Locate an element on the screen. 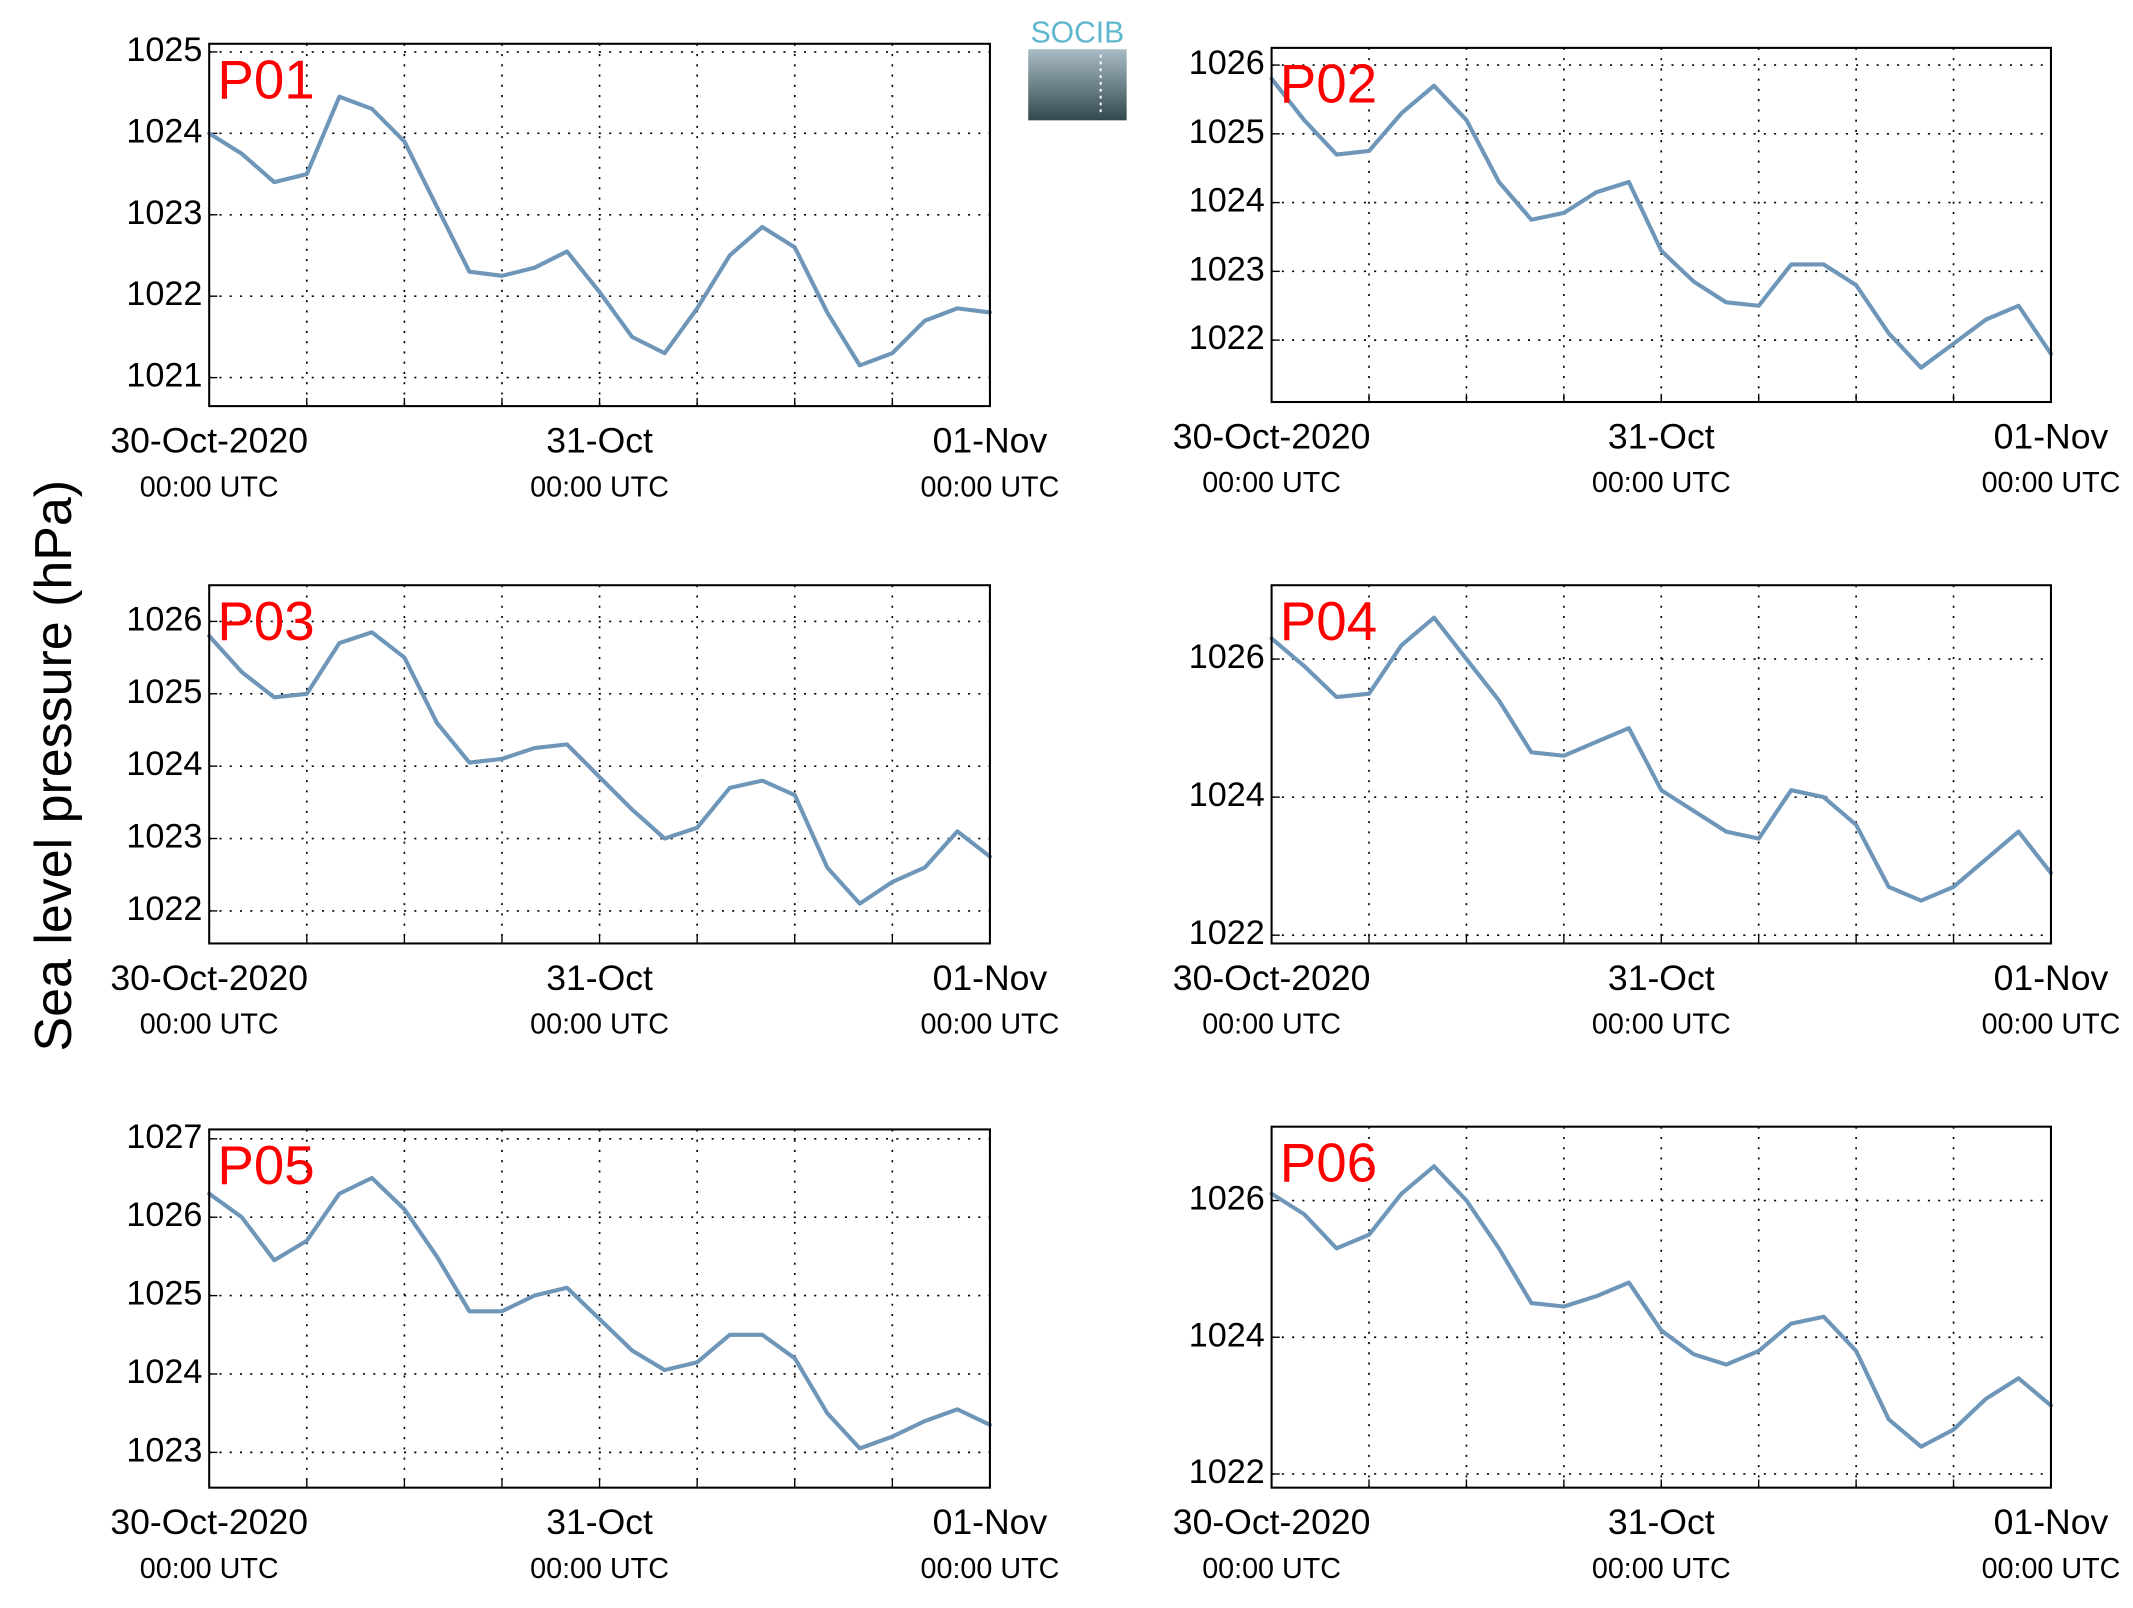 Image resolution: width=2133 pixels, height=1608 pixels. y-tick-label: 1021 is located at coordinates (164, 376).